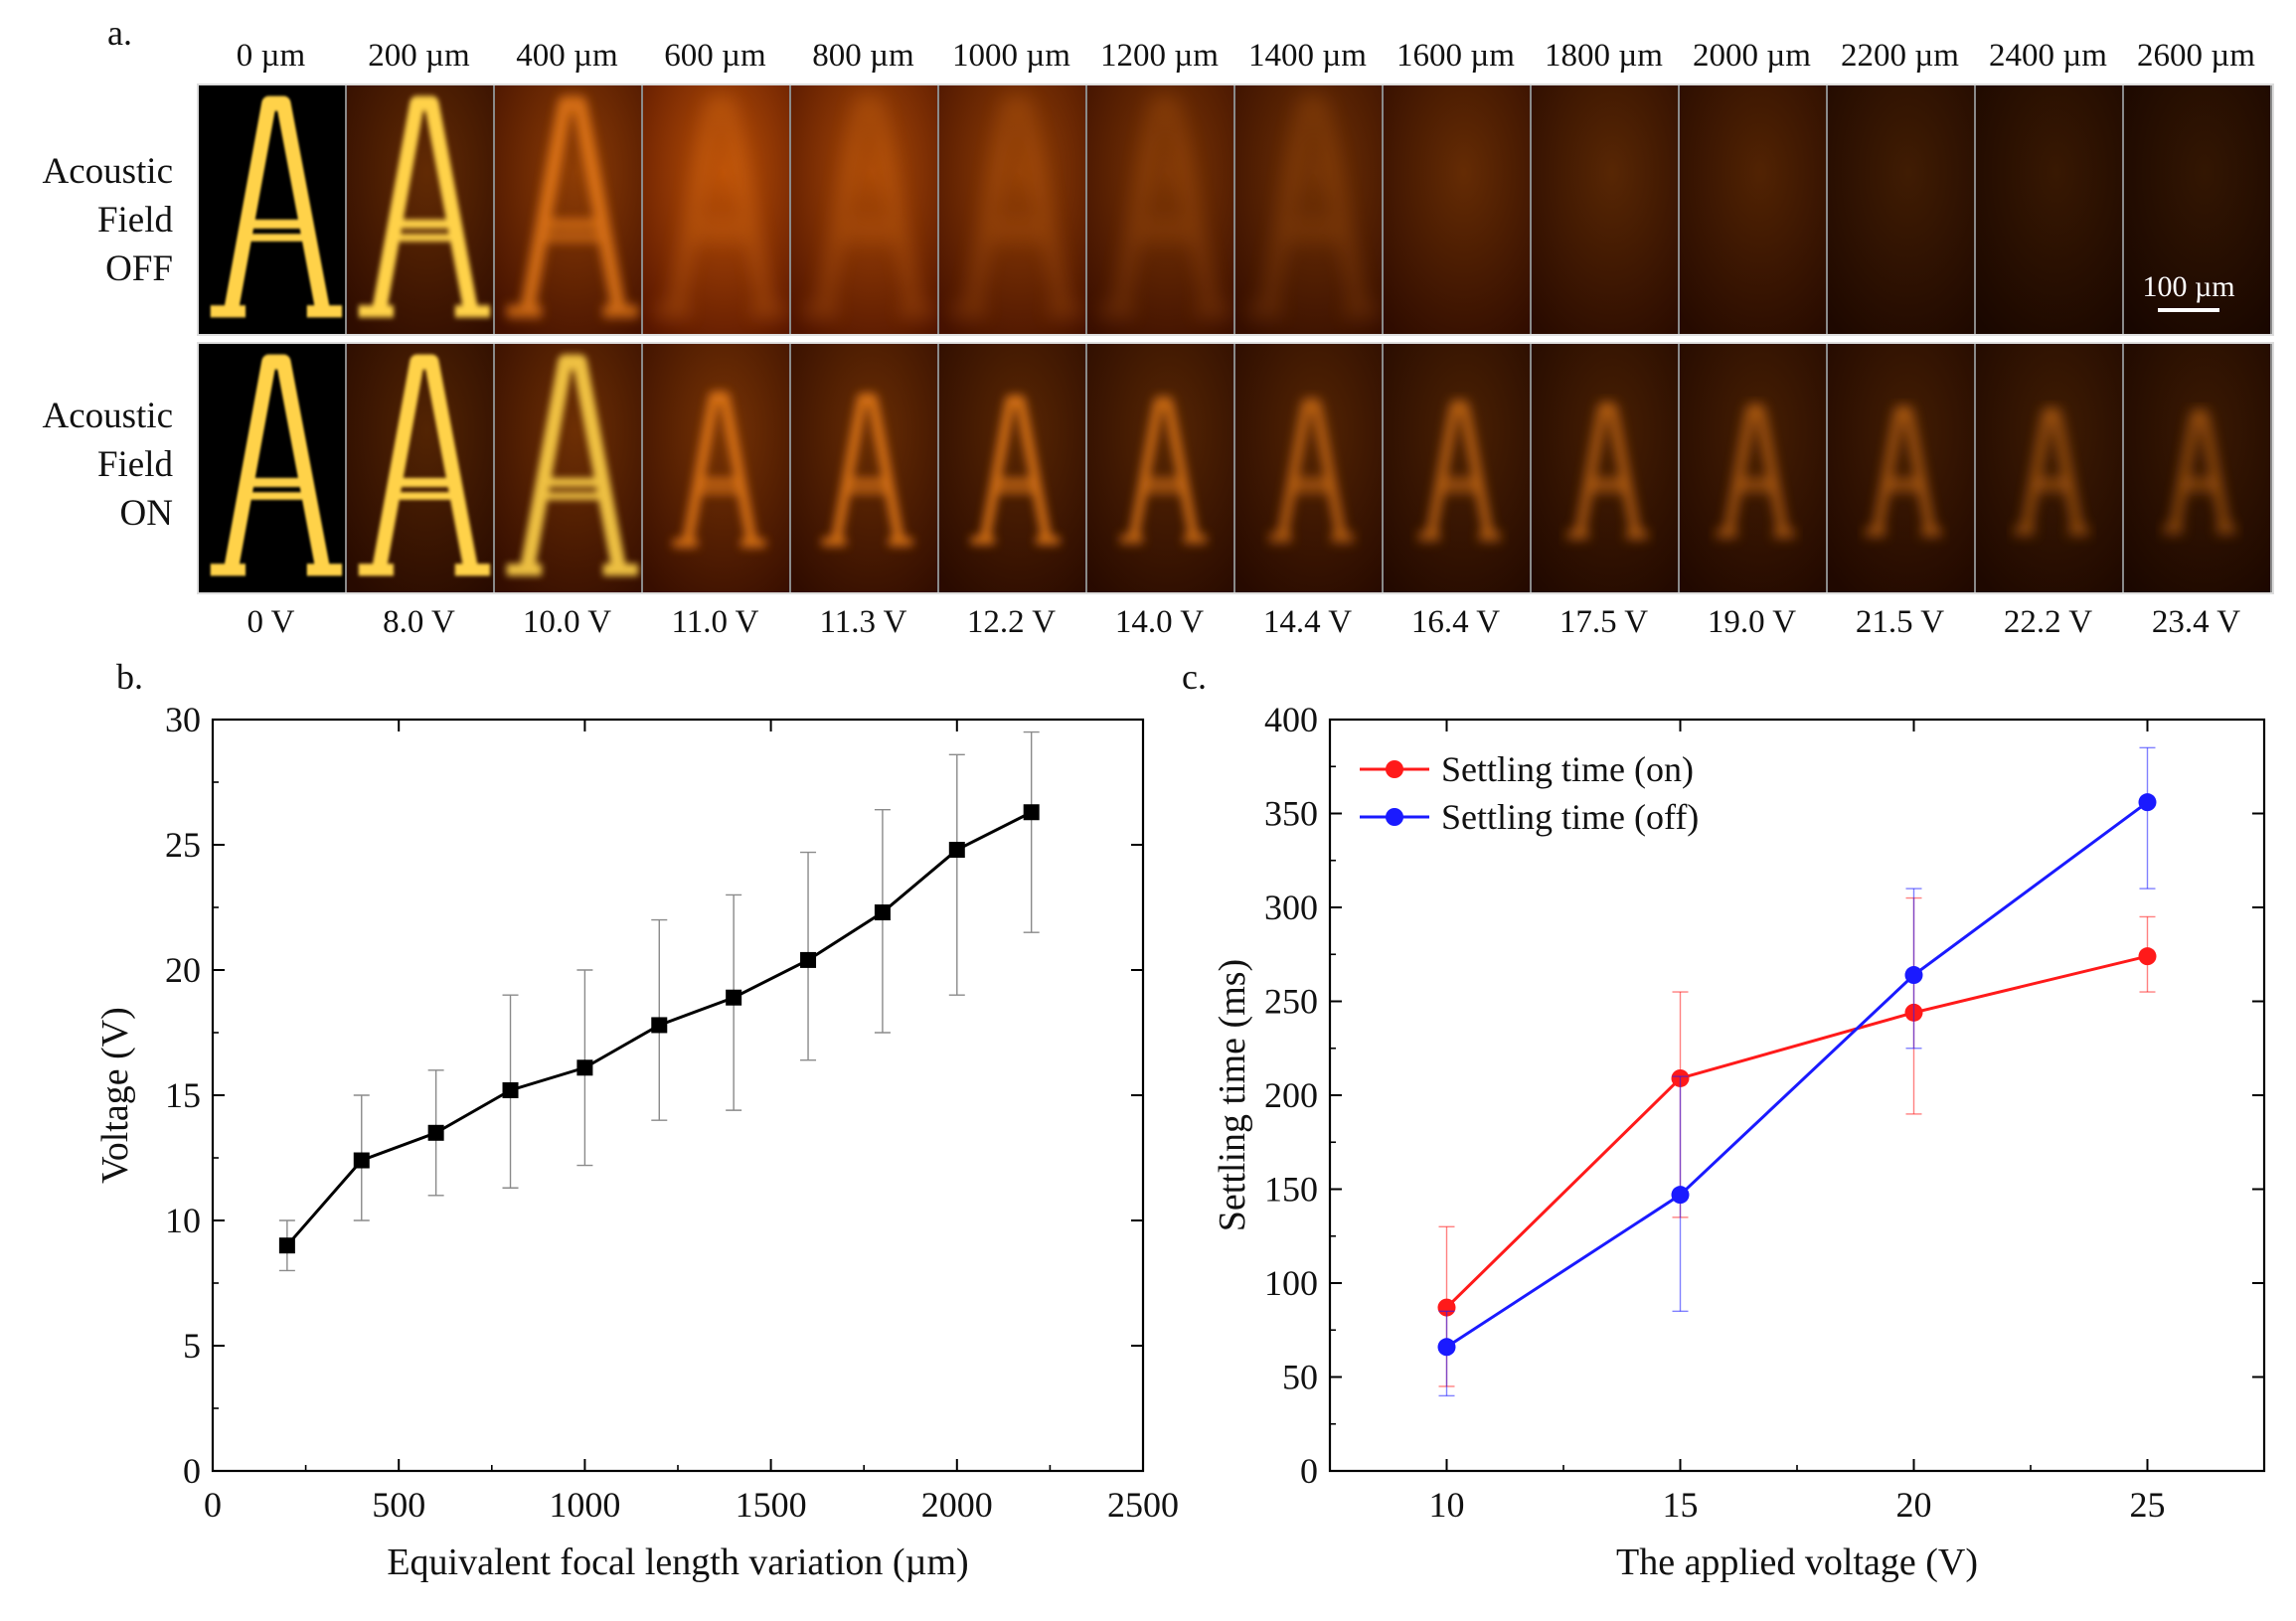  I want to click on voltage-label: 0 V, so click(270, 622).